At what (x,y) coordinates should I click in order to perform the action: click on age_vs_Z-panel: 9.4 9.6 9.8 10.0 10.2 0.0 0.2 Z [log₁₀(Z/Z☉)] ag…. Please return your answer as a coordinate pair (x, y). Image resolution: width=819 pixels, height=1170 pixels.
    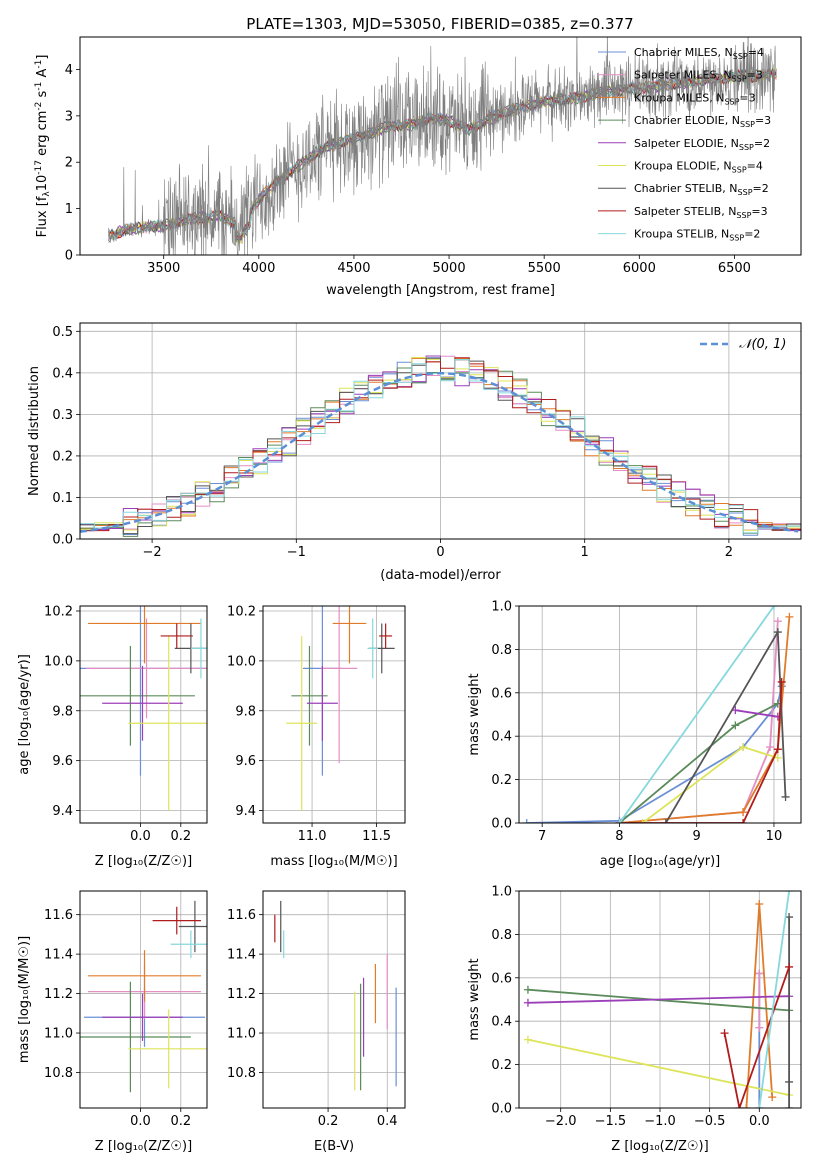
    Looking at the image, I should click on (112, 736).